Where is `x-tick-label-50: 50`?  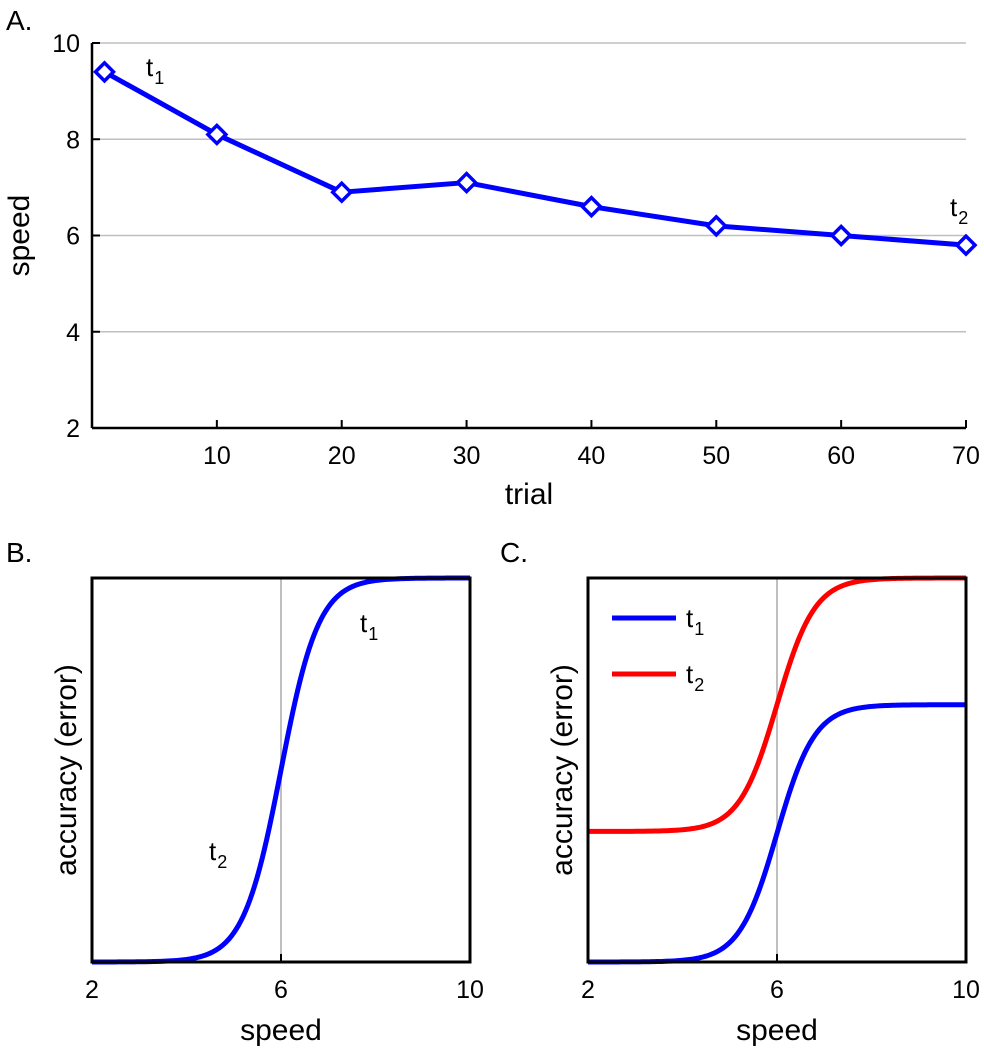
x-tick-label-50: 50 is located at coordinates (716, 456).